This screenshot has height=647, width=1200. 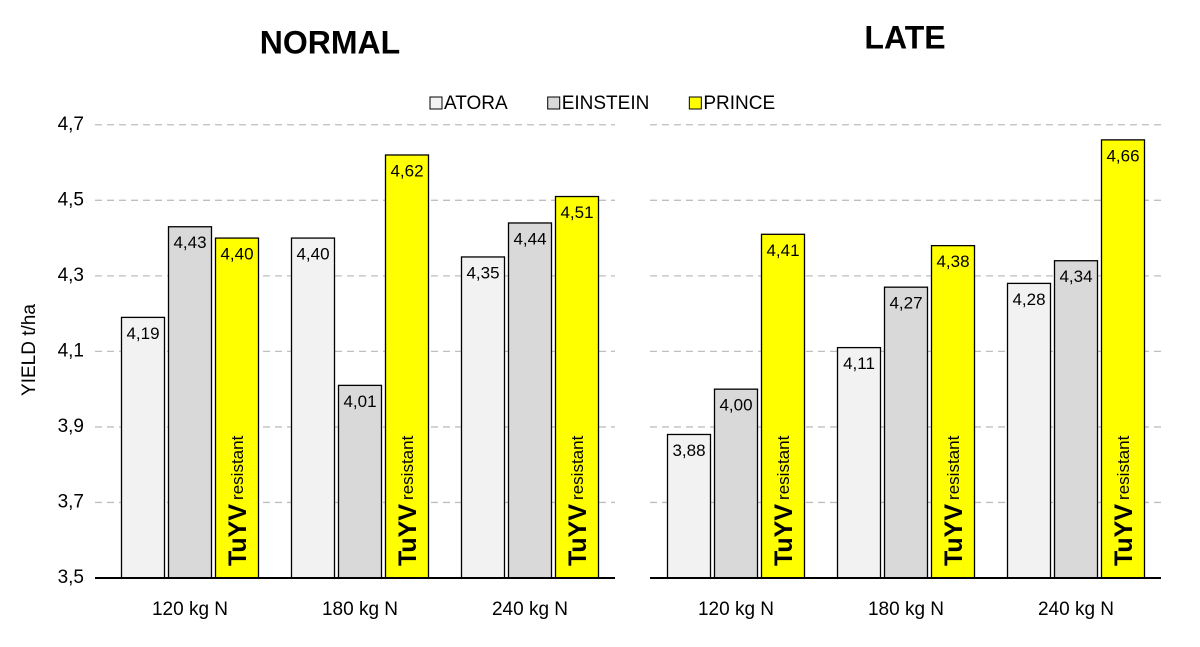 What do you see at coordinates (189, 242) in the screenshot?
I see `value-label: 4,43` at bounding box center [189, 242].